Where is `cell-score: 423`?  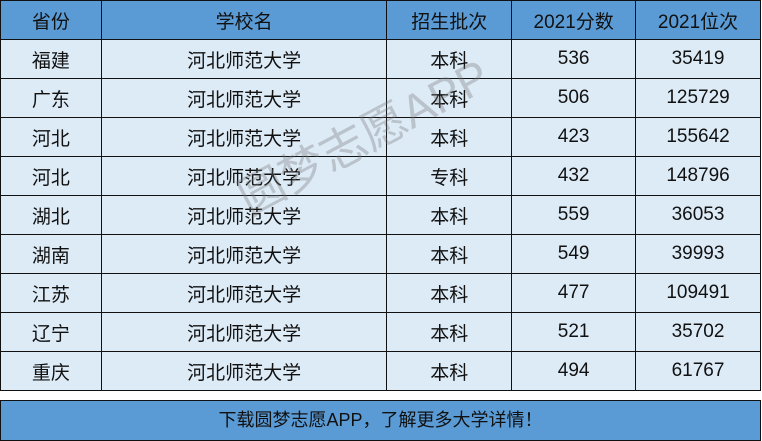 cell-score: 423 is located at coordinates (574, 137).